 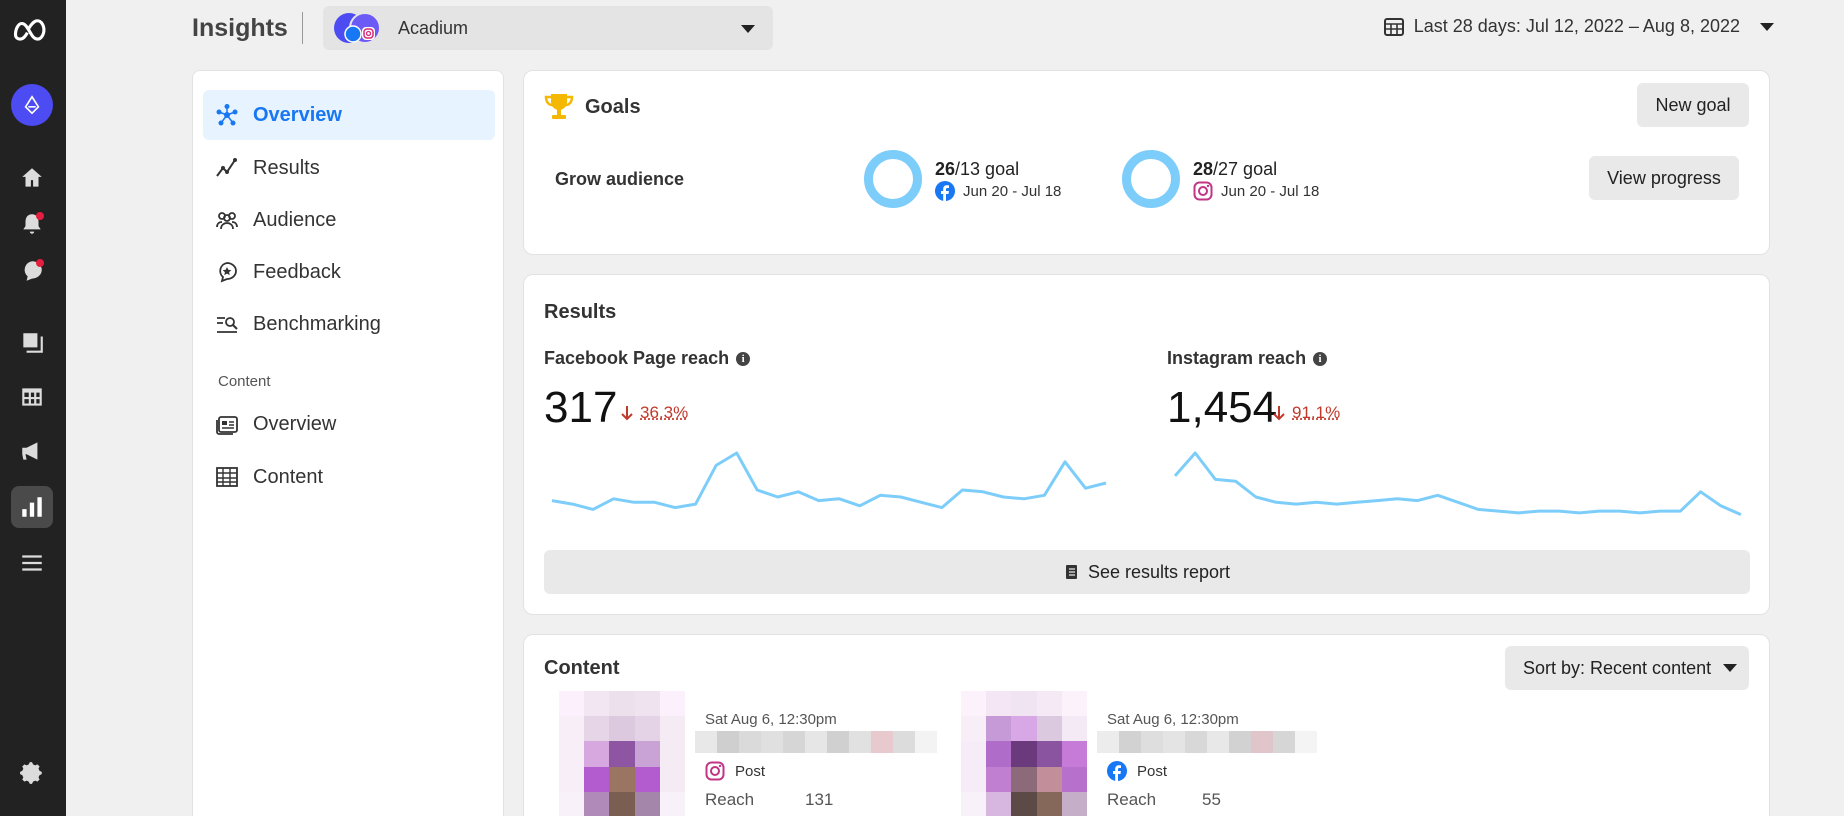 What do you see at coordinates (32, 507) in the screenshot?
I see `insights-icon` at bounding box center [32, 507].